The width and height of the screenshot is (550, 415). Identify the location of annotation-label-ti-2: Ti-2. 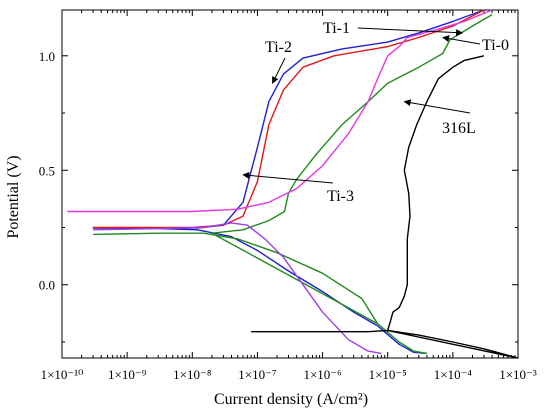
(278, 47).